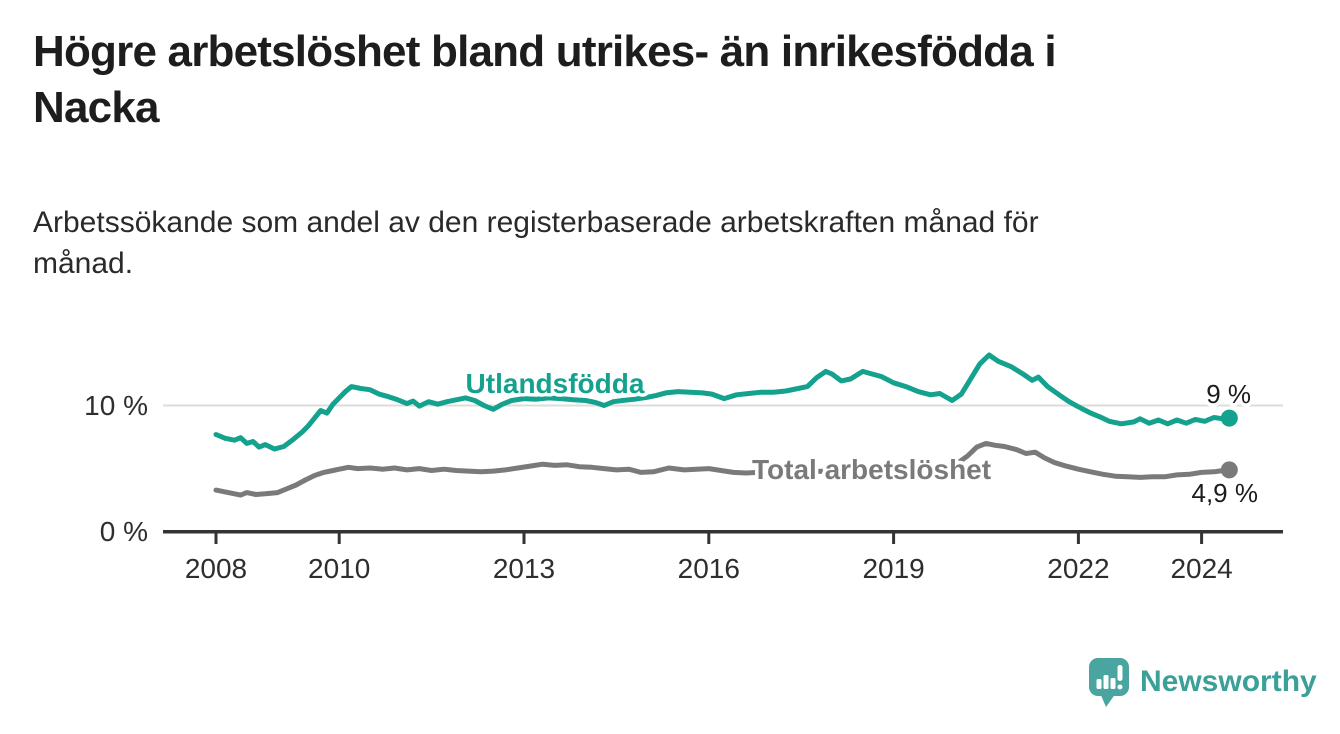 This screenshot has width=1340, height=734. I want to click on logo-bubble-tail, so click(1108, 700).